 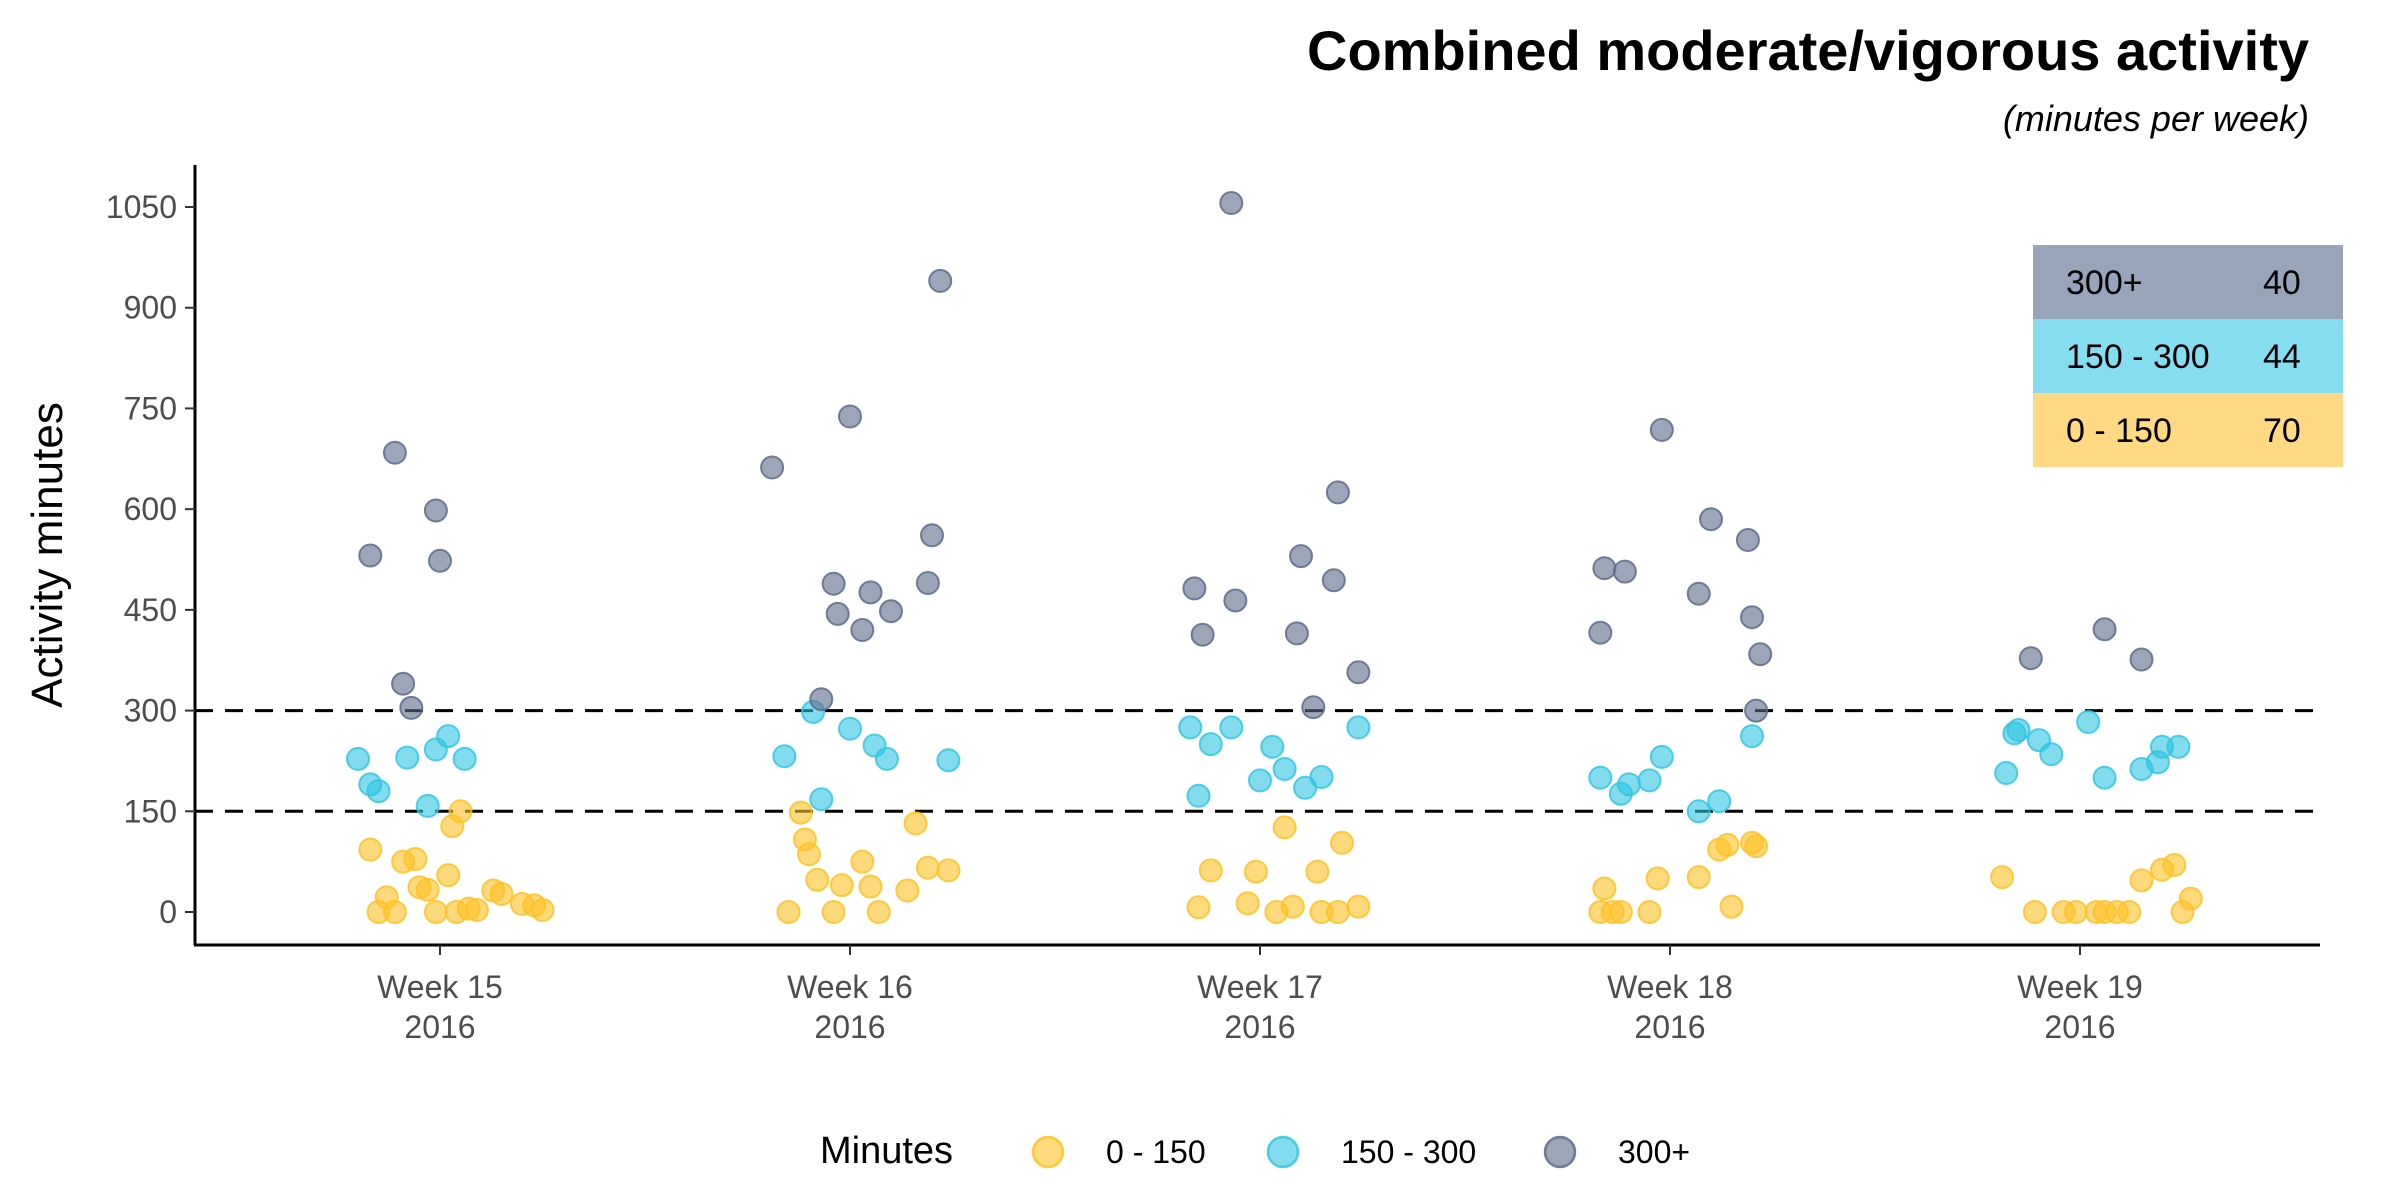 I want to click on y-tick-label: 0, so click(x=168, y=912).